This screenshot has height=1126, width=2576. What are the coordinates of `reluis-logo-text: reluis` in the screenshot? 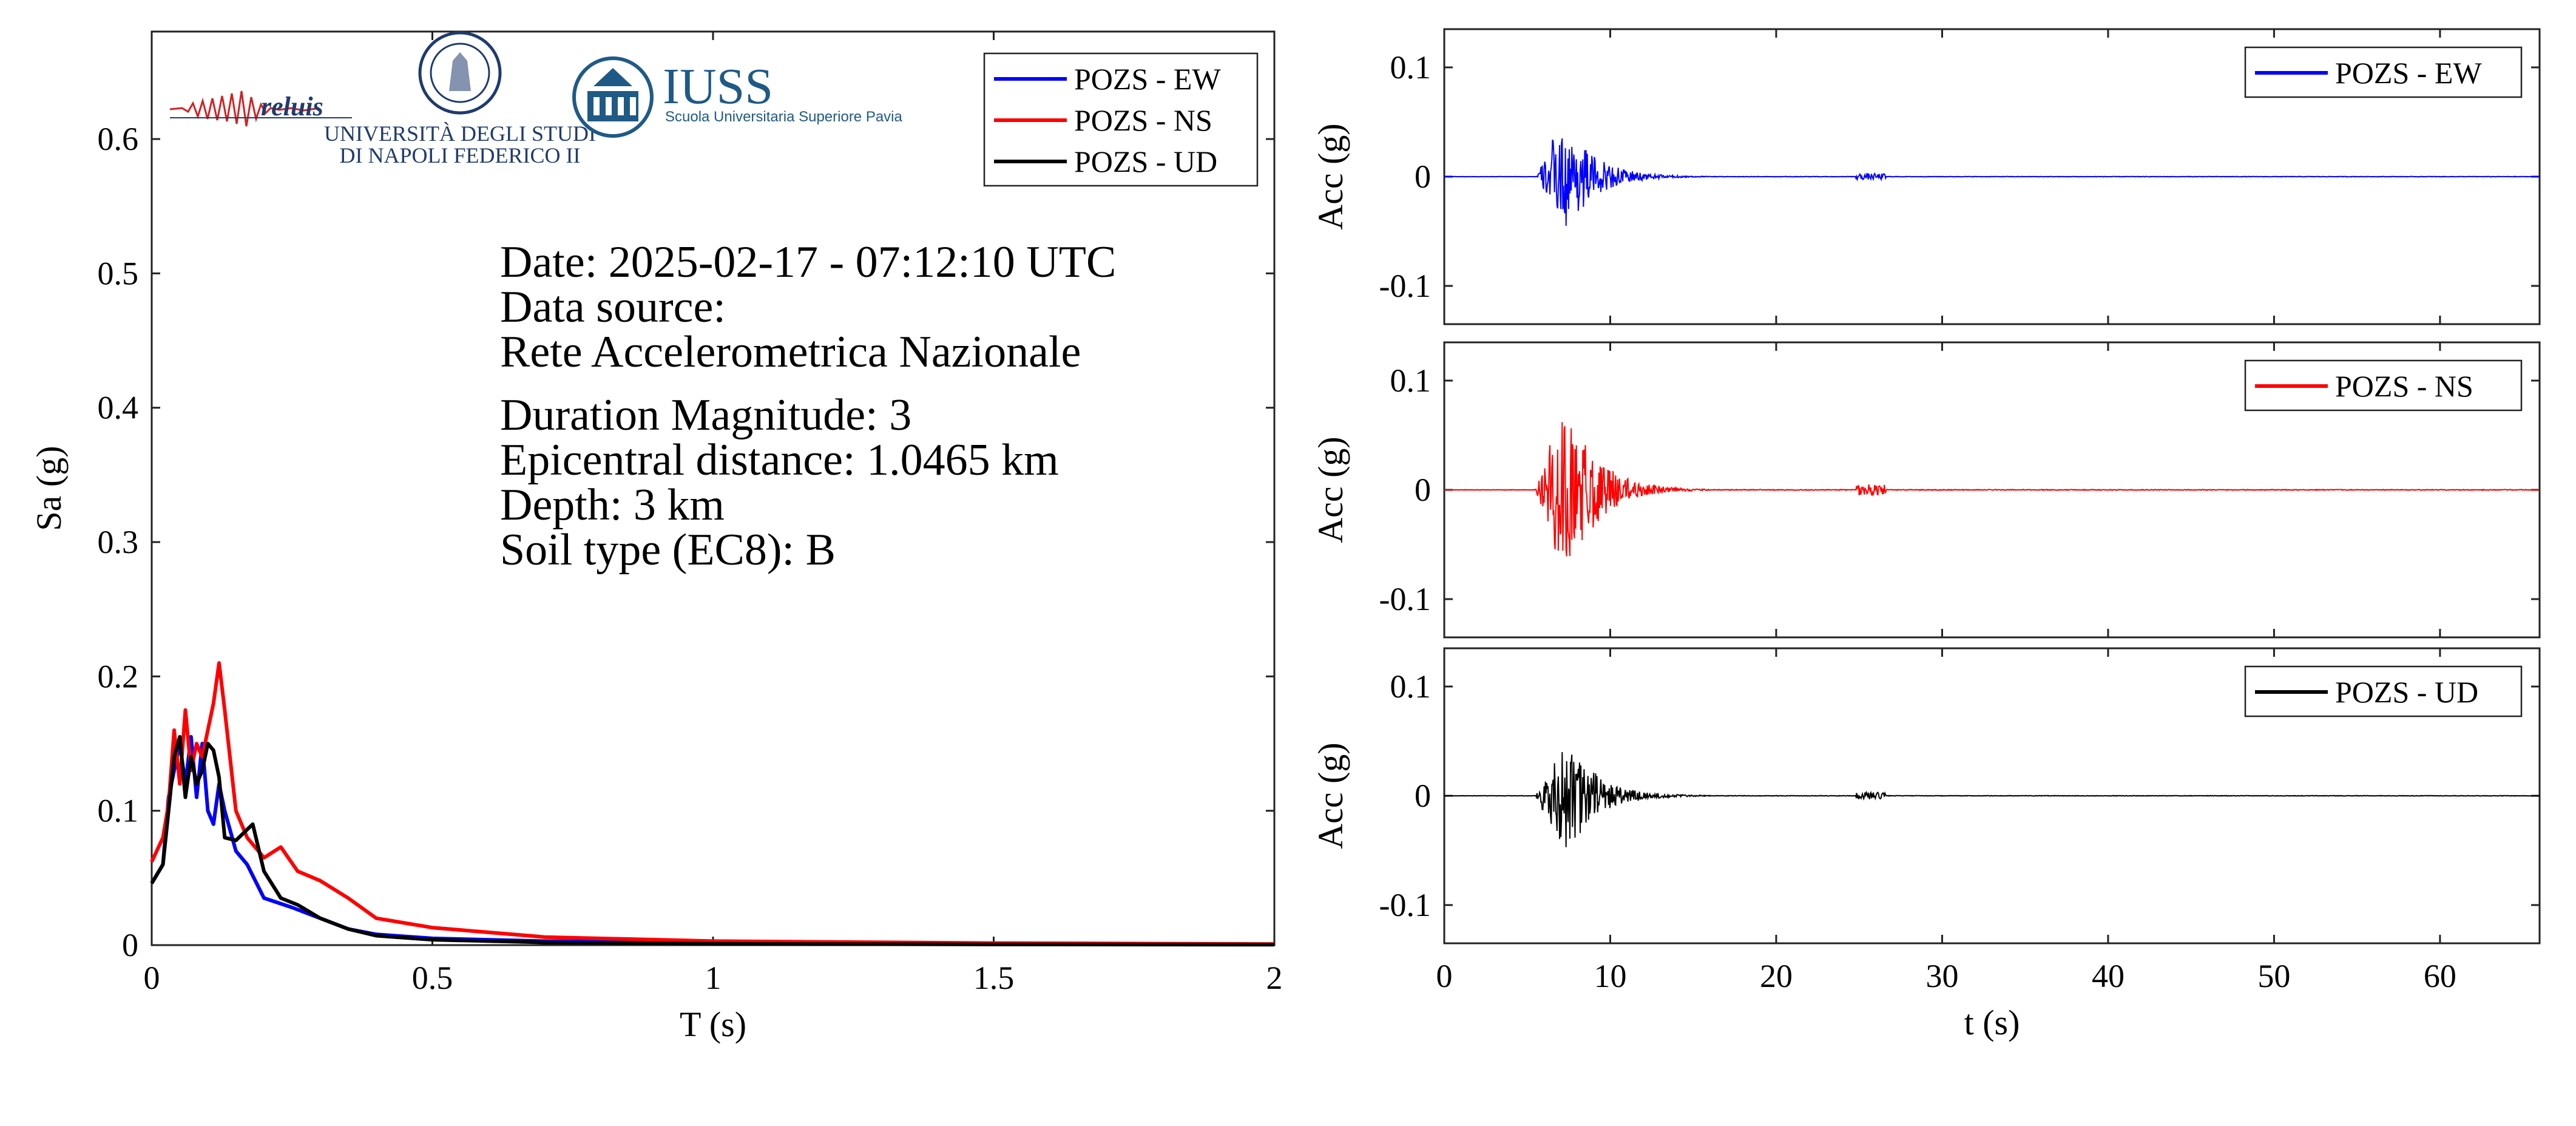 It's located at (292, 106).